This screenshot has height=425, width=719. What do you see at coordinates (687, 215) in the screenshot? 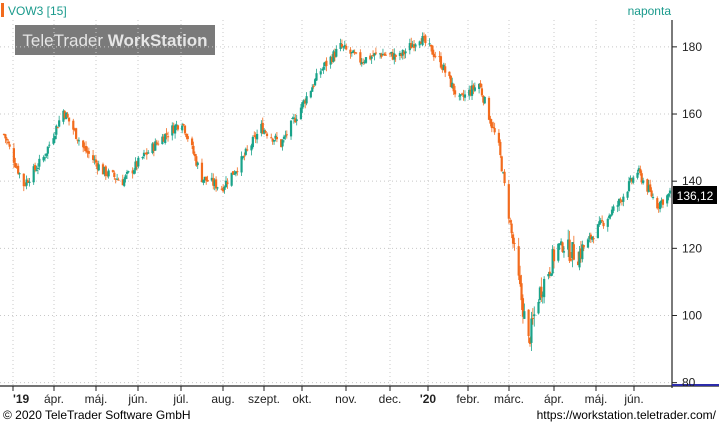
I see `price-axis: 80 100 120 140 160 180` at bounding box center [687, 215].